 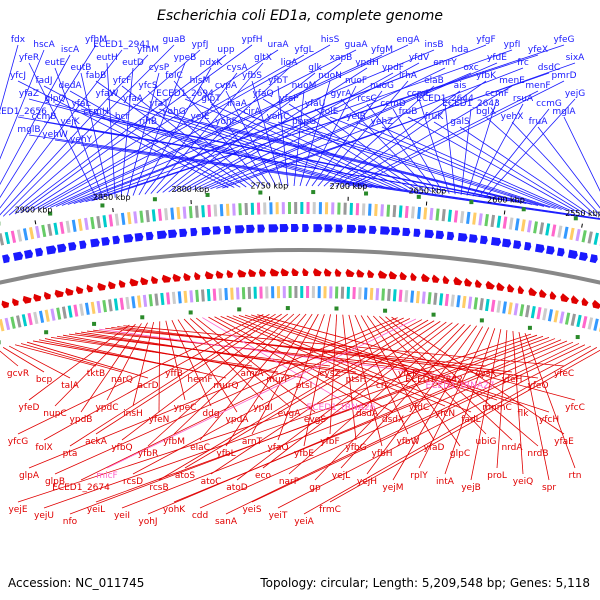 What do you see at coordinates (96, 40) in the screenshot?
I see `gene-label: yfhM` at bounding box center [96, 40].